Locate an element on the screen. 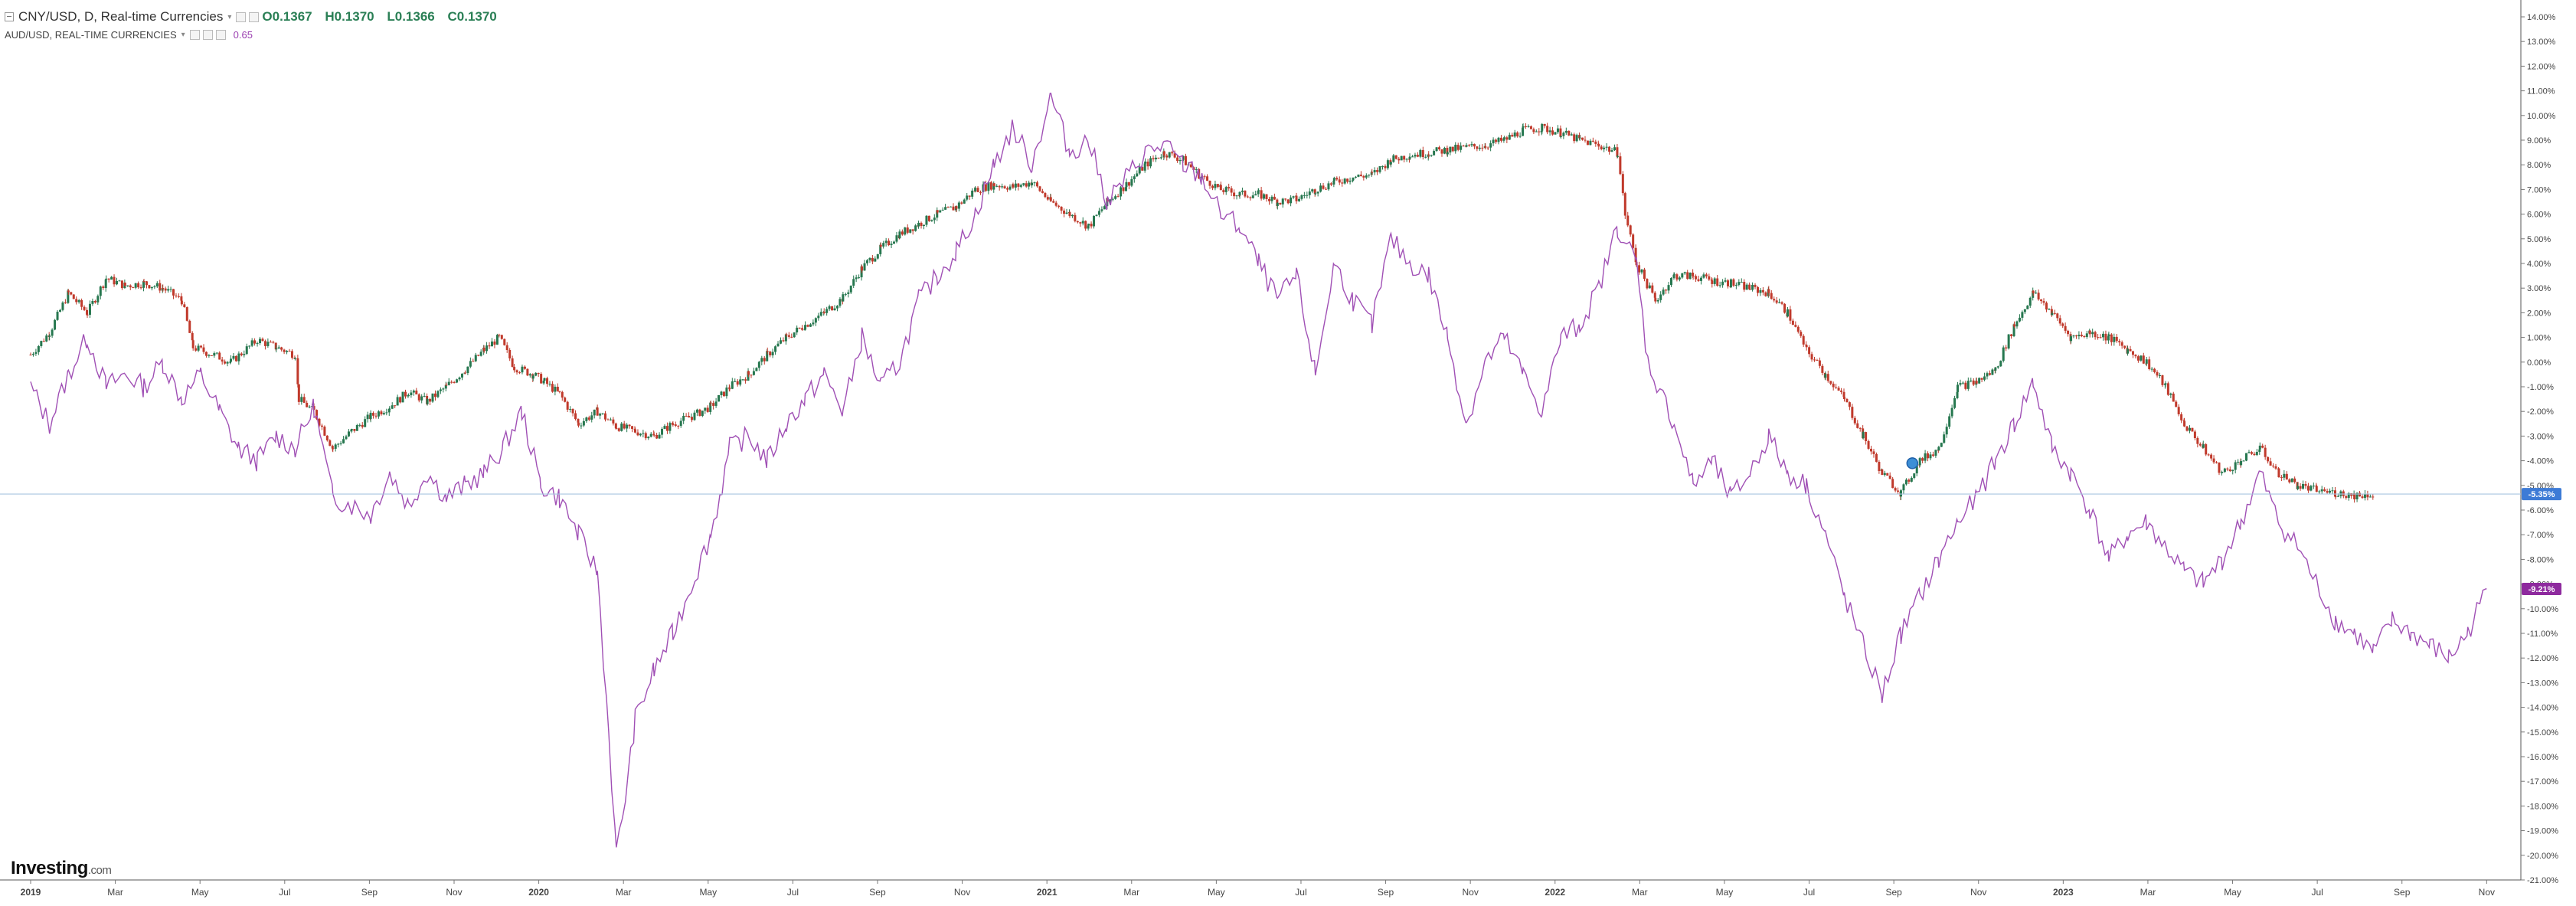 Image resolution: width=2576 pixels, height=906 pixels. main-series-title: CNY/USD, D, Real-time Currencies is located at coordinates (121, 16).